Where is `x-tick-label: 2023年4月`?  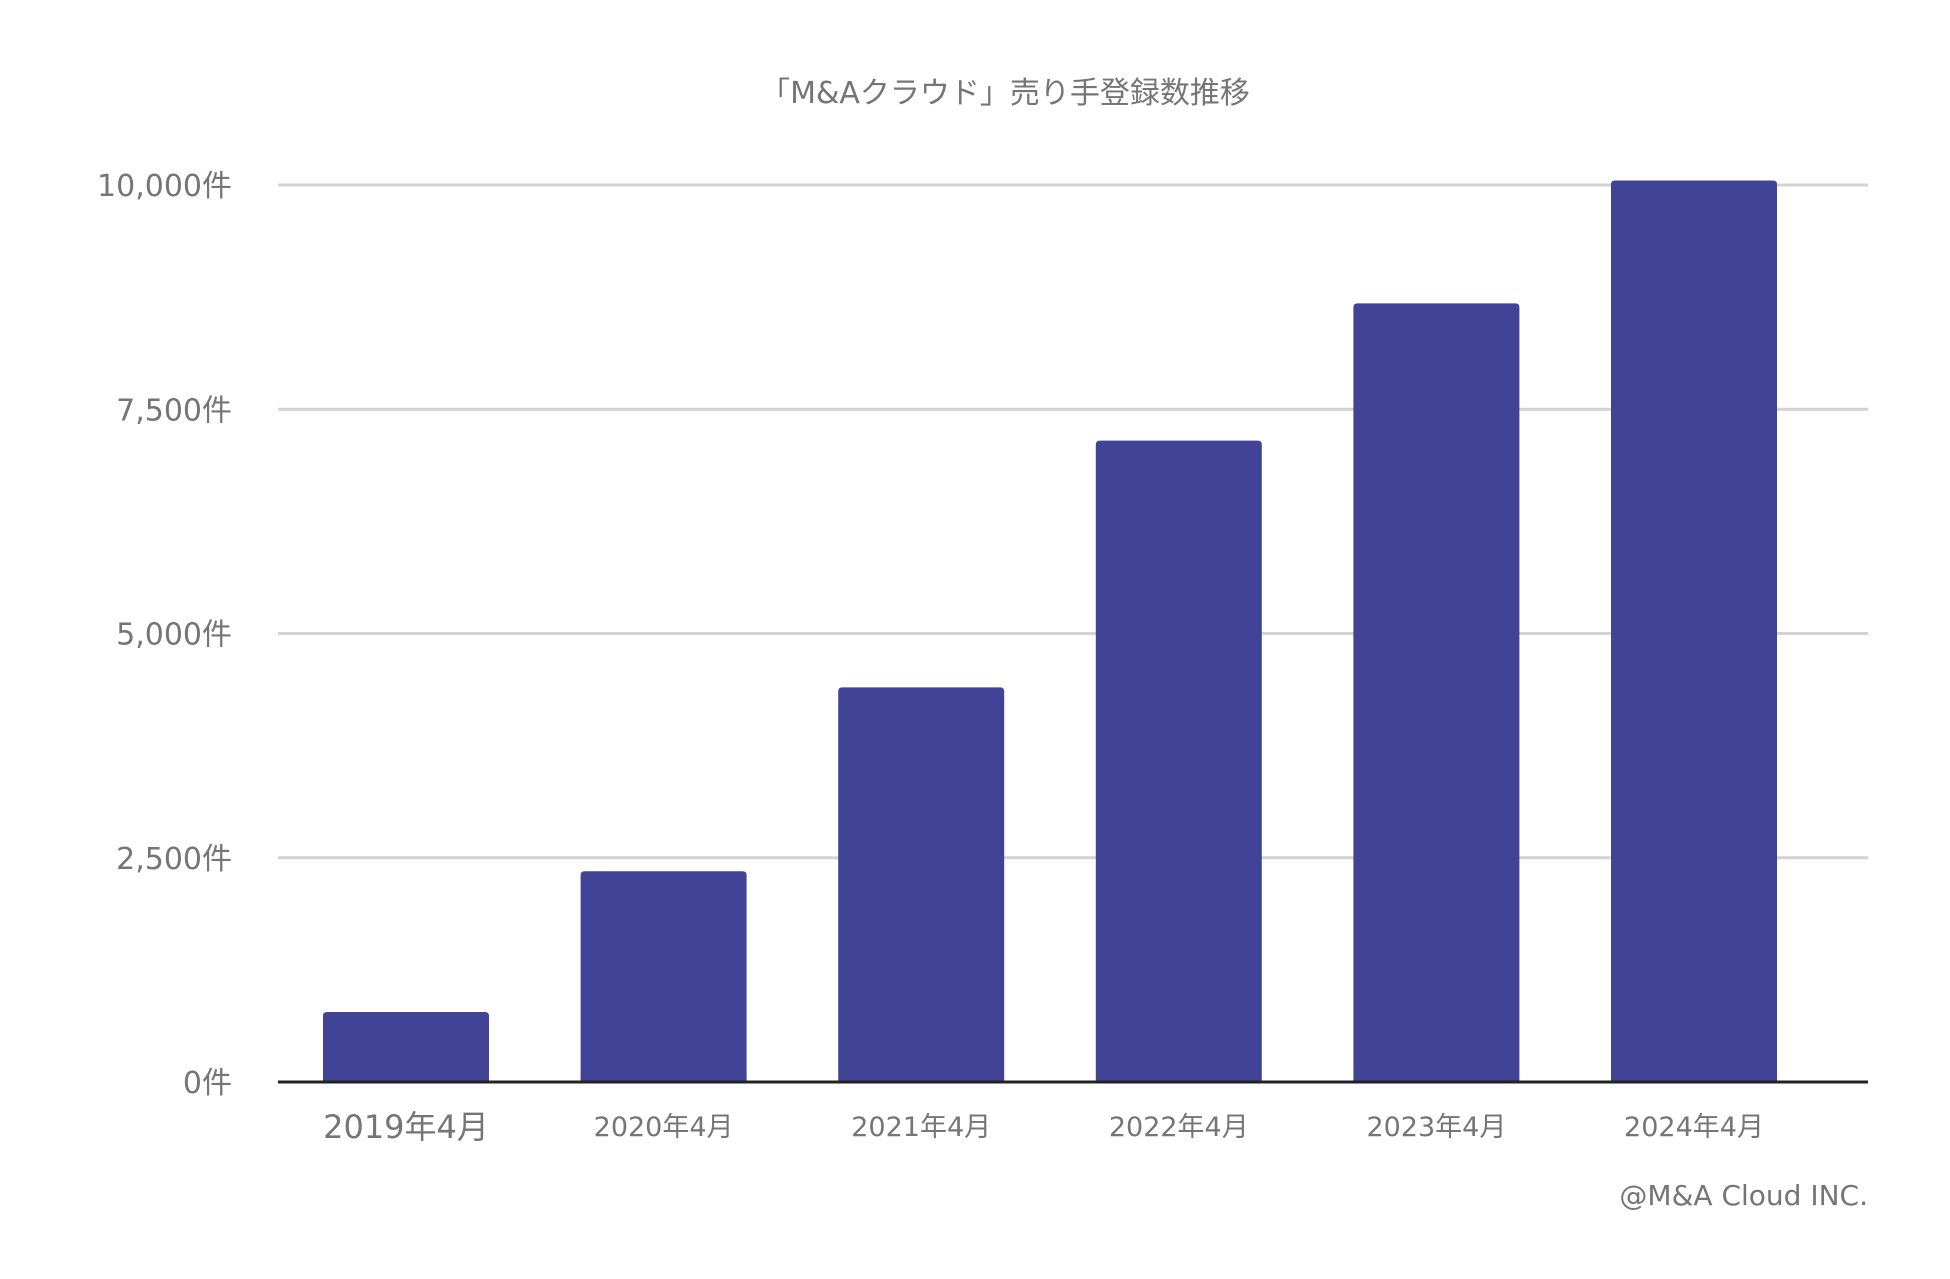 x-tick-label: 2023年4月 is located at coordinates (1436, 1127).